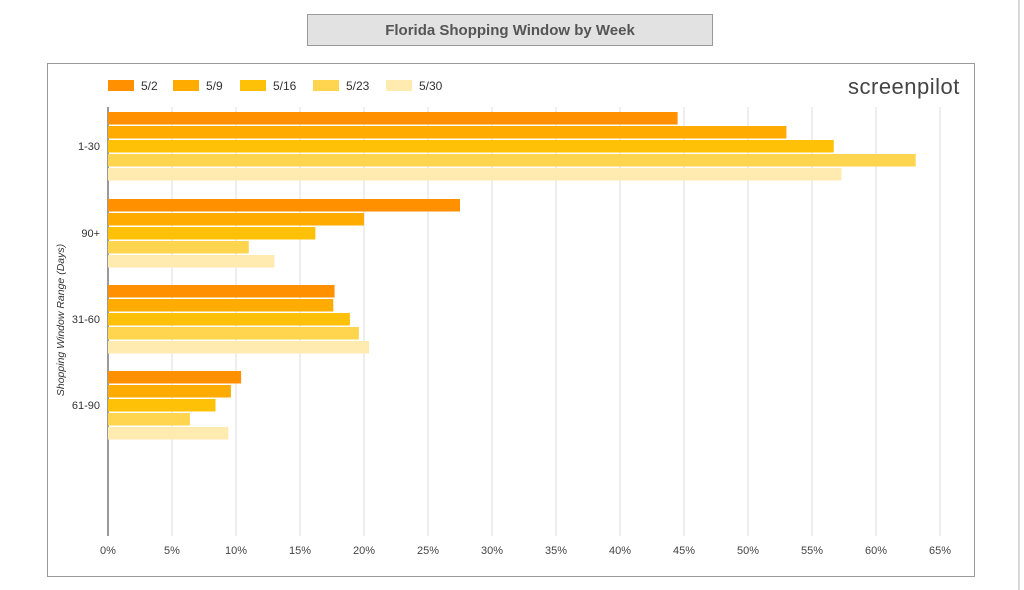 The width and height of the screenshot is (1024, 590). Describe the element at coordinates (431, 86) in the screenshot. I see `legend-label: 5/30` at that location.